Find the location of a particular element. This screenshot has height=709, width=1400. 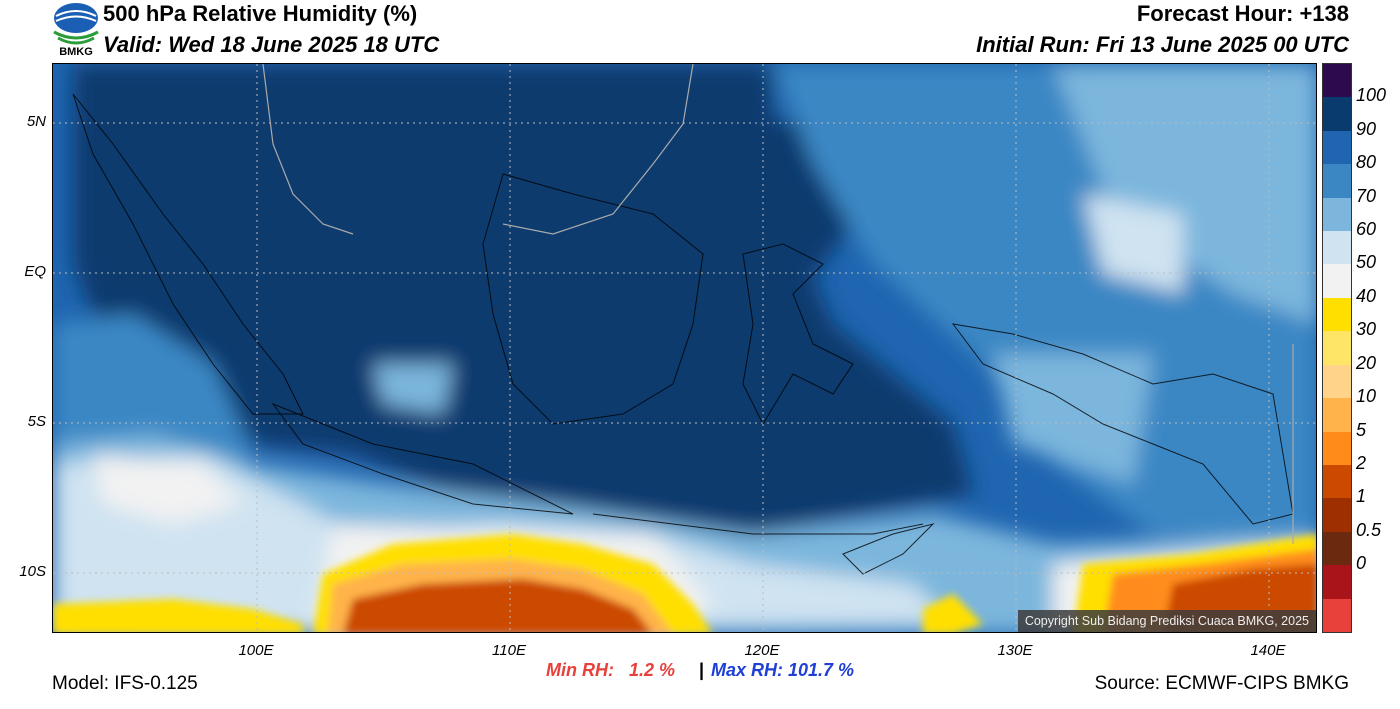

colorbar-label: 0.5 is located at coordinates (1369, 529).